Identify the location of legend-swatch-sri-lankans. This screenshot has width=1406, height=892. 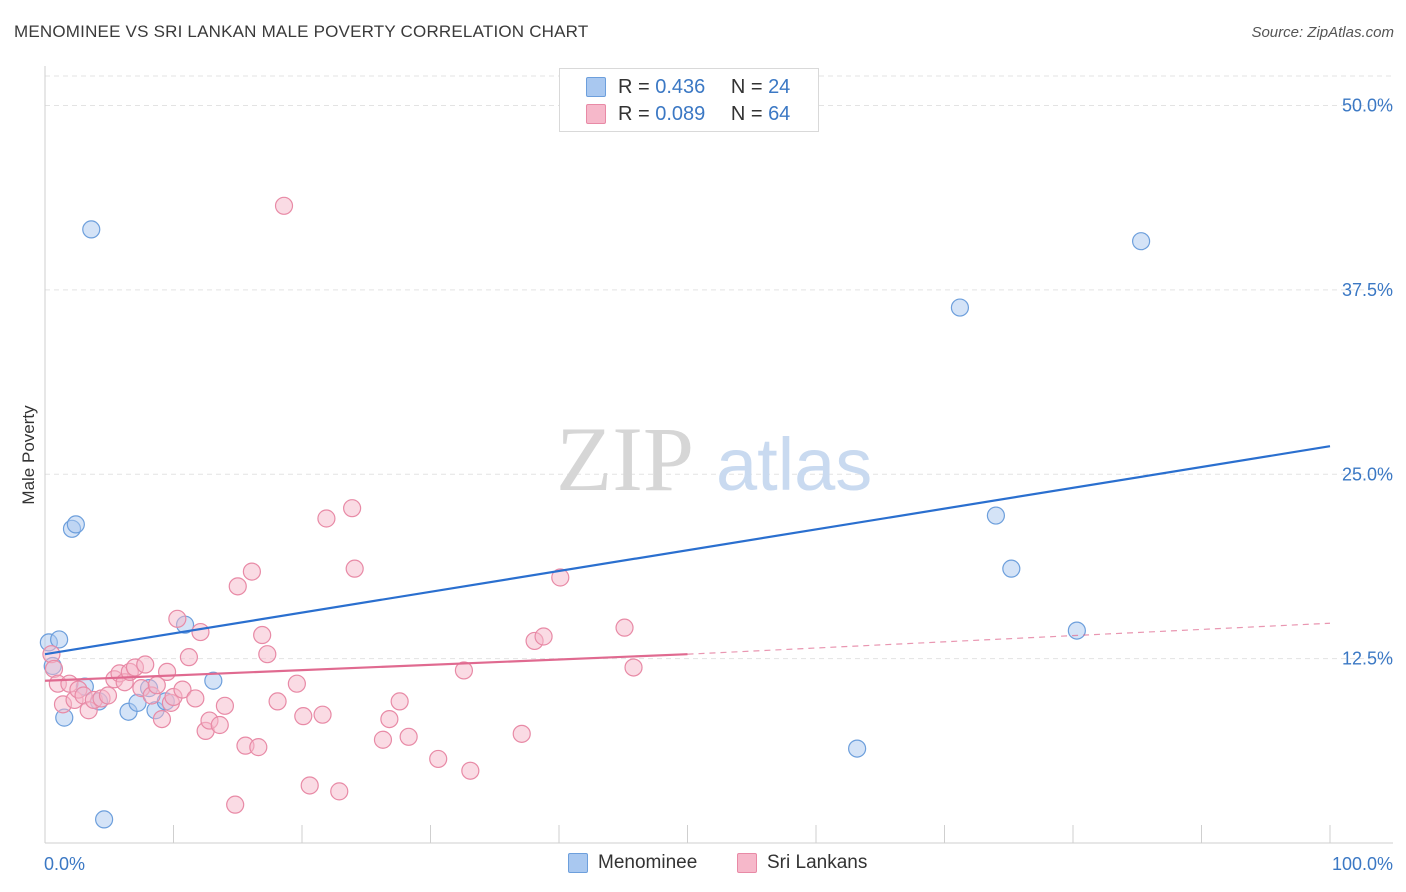
(596, 114).